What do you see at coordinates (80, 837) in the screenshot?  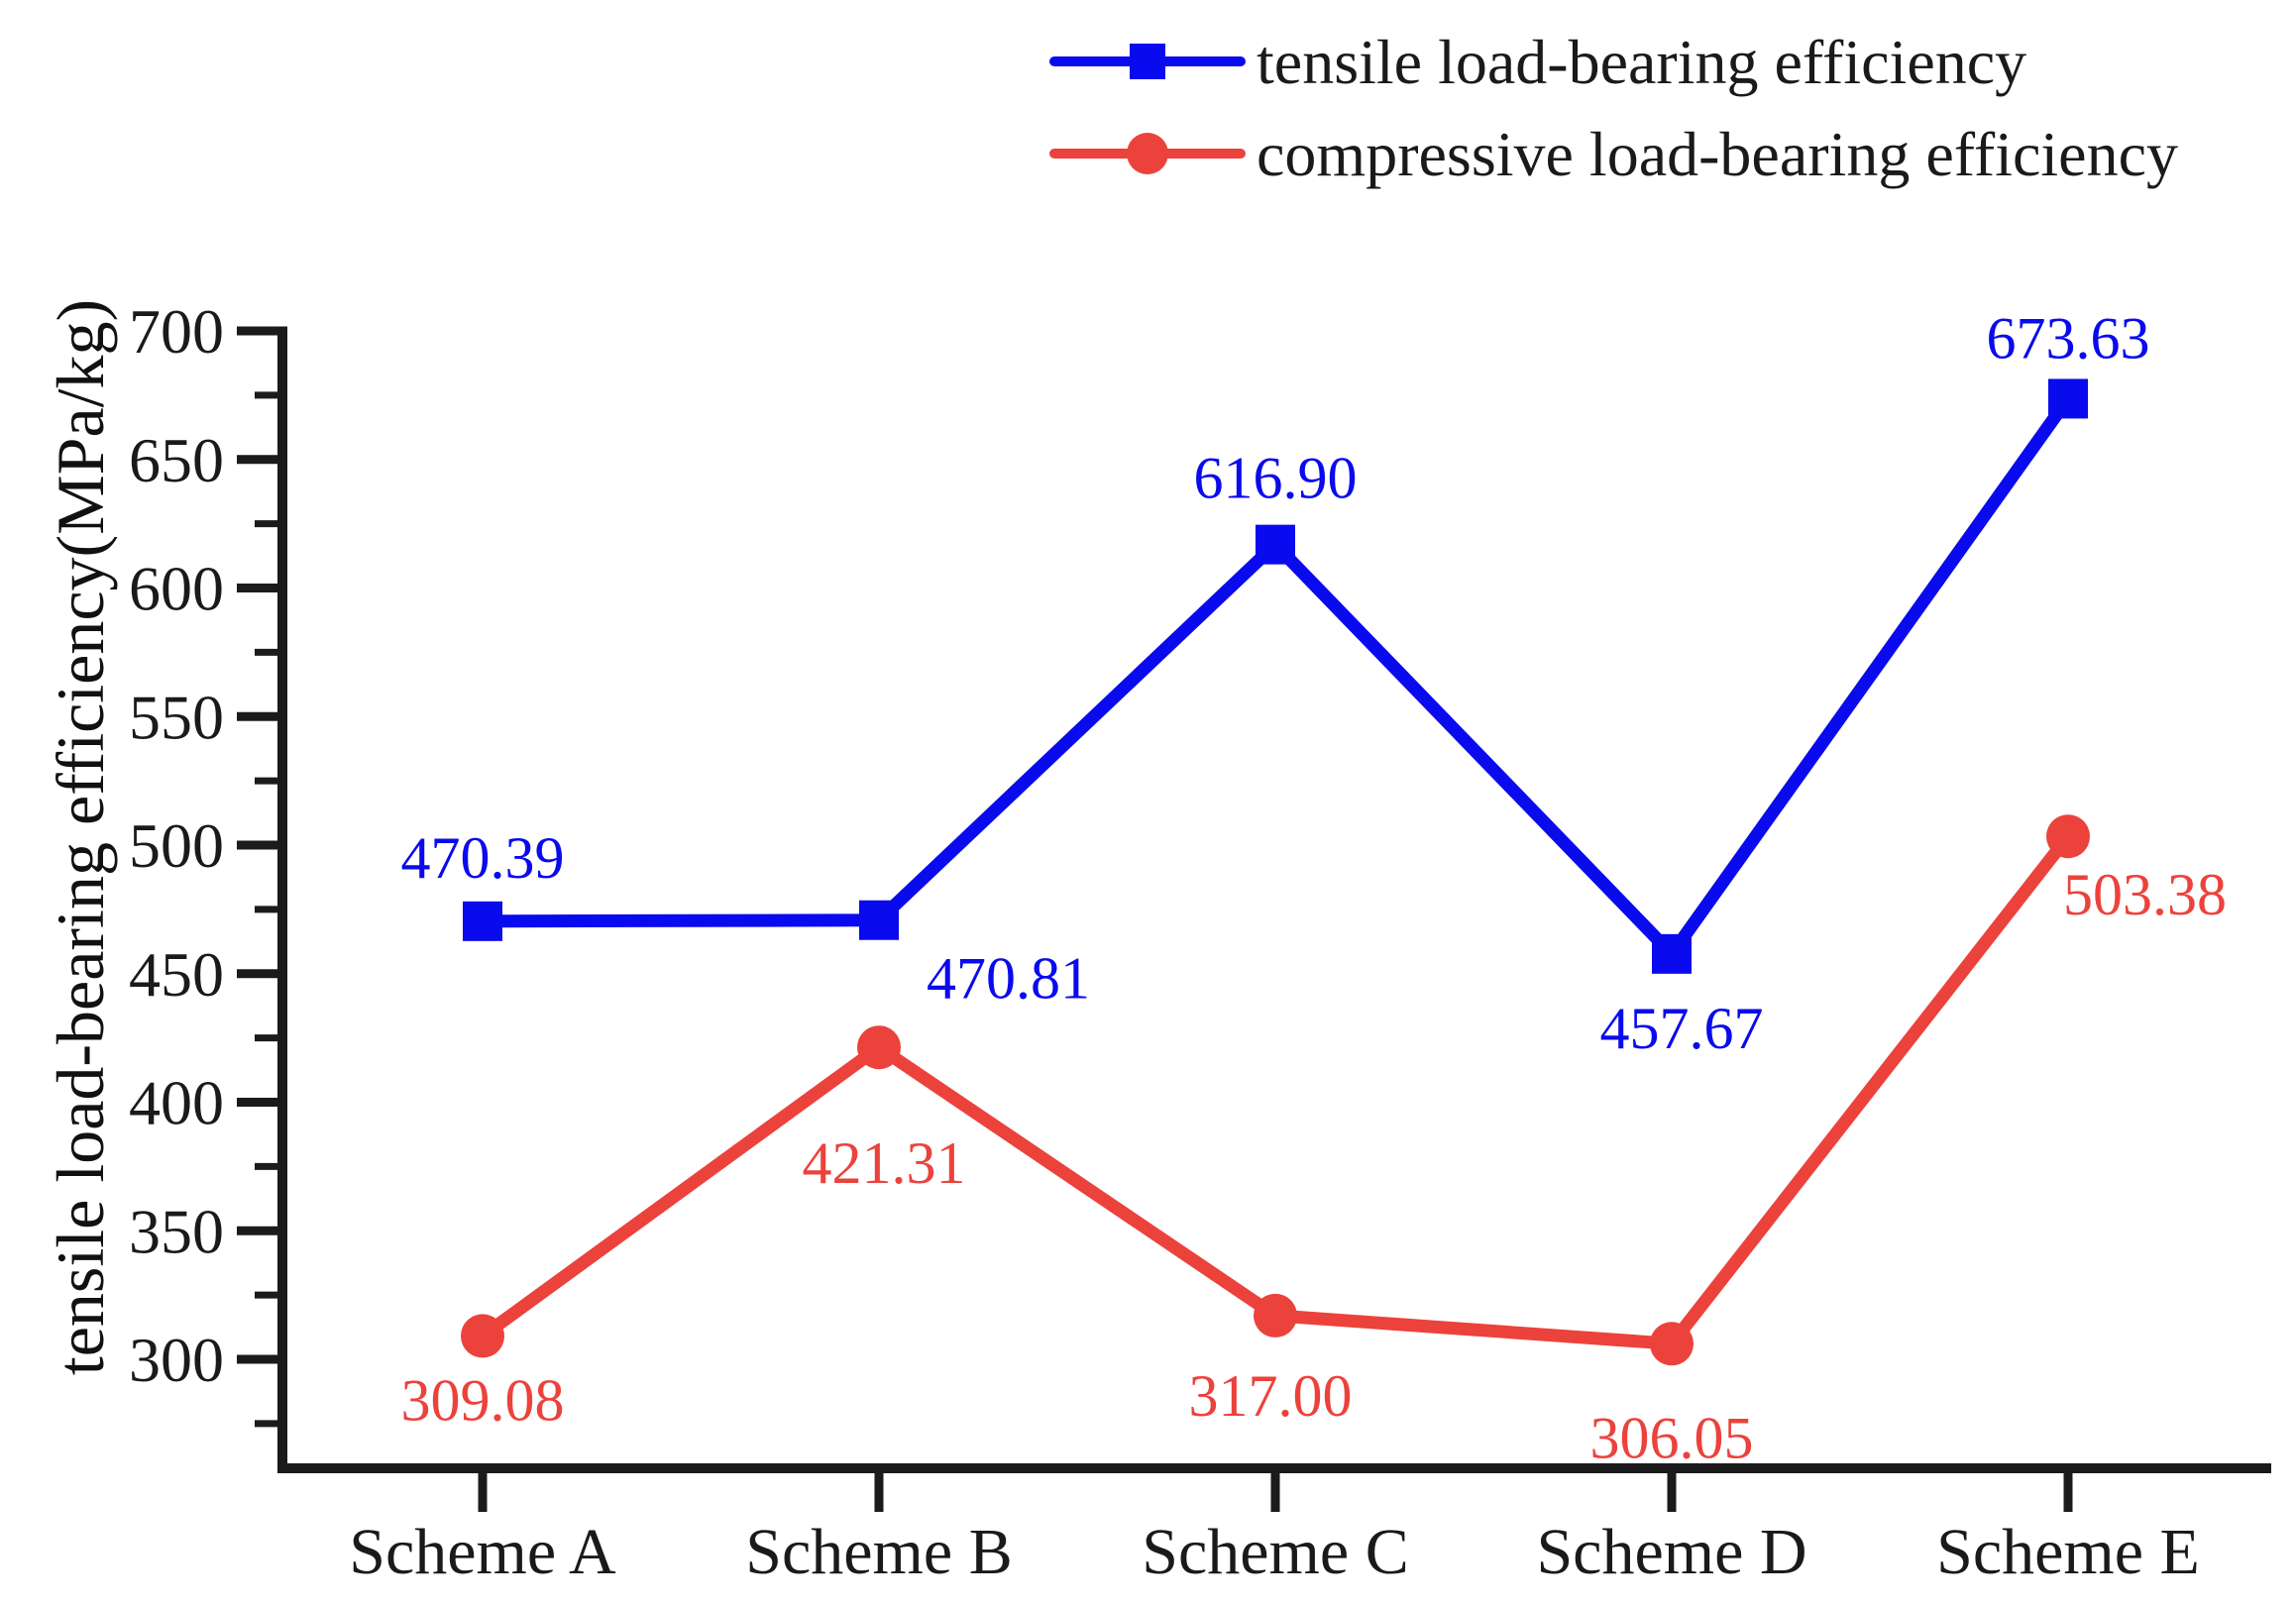 I see `y-axis-title: tensile load-bearing efficiency(MPa/kg)` at bounding box center [80, 837].